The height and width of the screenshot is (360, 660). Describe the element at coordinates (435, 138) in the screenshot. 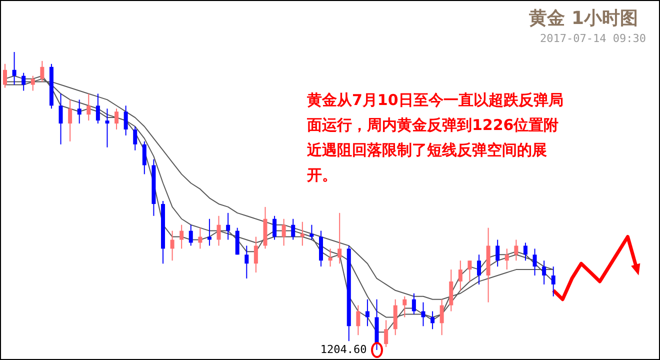

I see `annotation: 黄金从7月10日至今一直以超跌反弹局面运行，周内黄金反弹到1226位置附近遇阻回落限制了短线反弹空间的展开。` at that location.